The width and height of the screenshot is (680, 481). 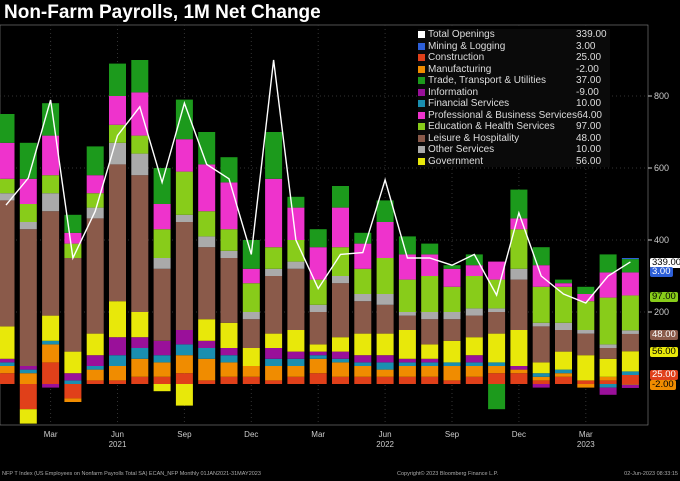 I want to click on y-tick-label: 200, so click(x=661, y=312).